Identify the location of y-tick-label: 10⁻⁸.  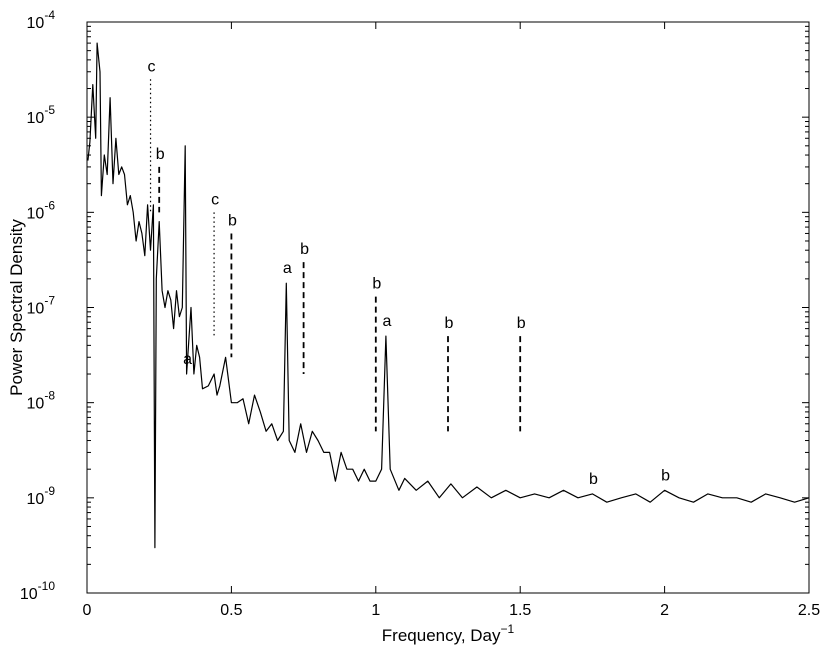
(41, 401).